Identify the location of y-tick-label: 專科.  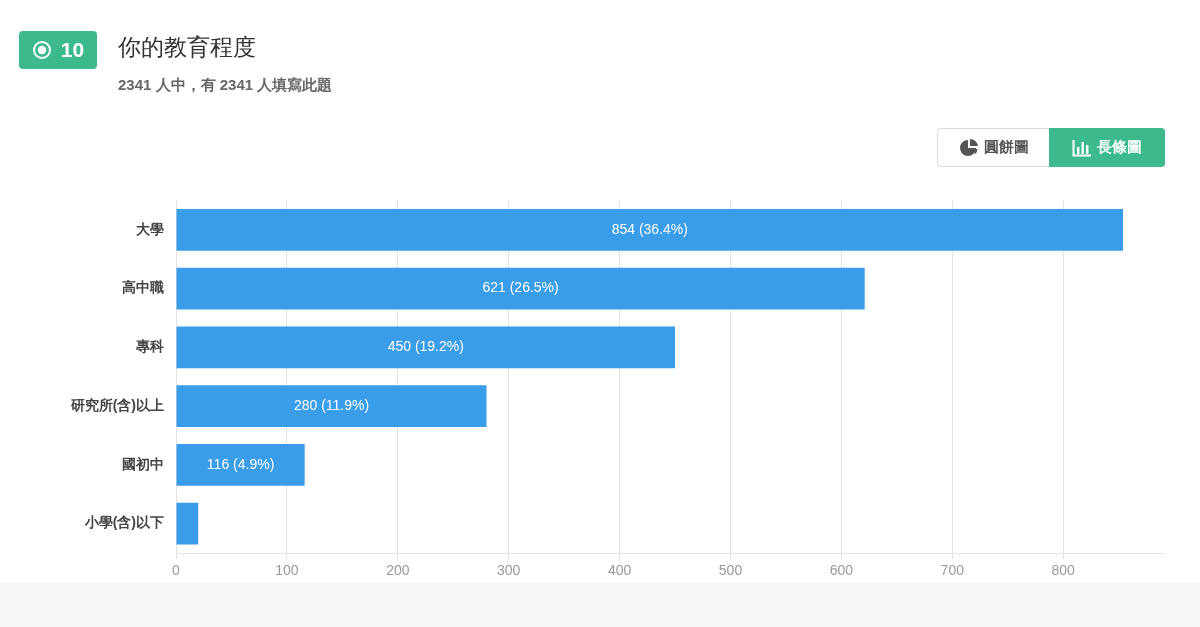
(149, 346).